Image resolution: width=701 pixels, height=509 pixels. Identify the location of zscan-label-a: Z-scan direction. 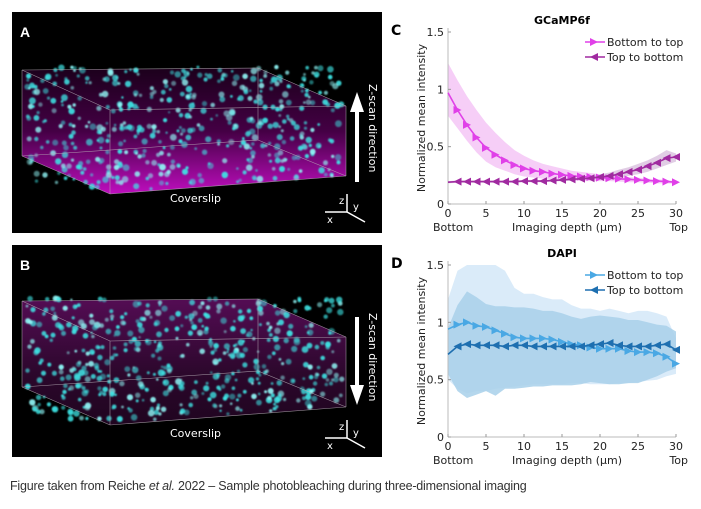
(372, 128).